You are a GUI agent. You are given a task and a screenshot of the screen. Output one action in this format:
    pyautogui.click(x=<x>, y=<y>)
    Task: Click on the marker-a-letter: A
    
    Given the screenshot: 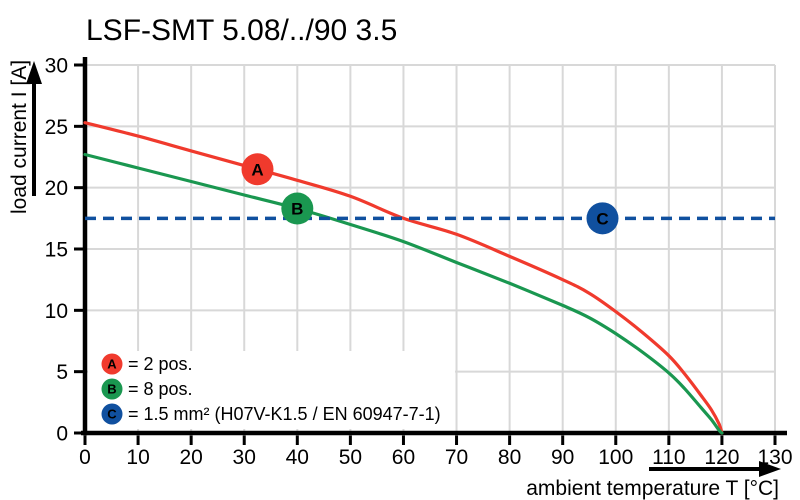 What is the action you would take?
    pyautogui.click(x=257, y=169)
    